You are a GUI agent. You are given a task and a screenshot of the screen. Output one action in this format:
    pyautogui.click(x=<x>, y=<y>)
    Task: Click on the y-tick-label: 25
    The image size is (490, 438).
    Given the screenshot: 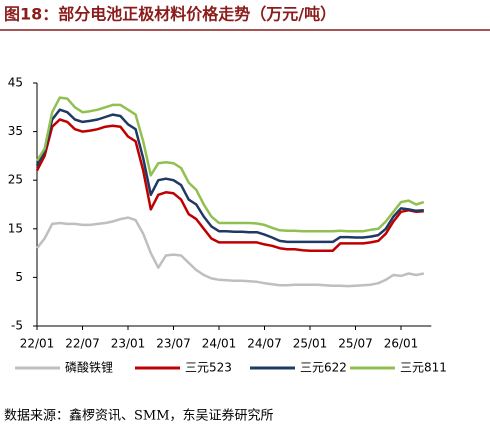 What is the action you would take?
    pyautogui.click(x=15, y=180)
    